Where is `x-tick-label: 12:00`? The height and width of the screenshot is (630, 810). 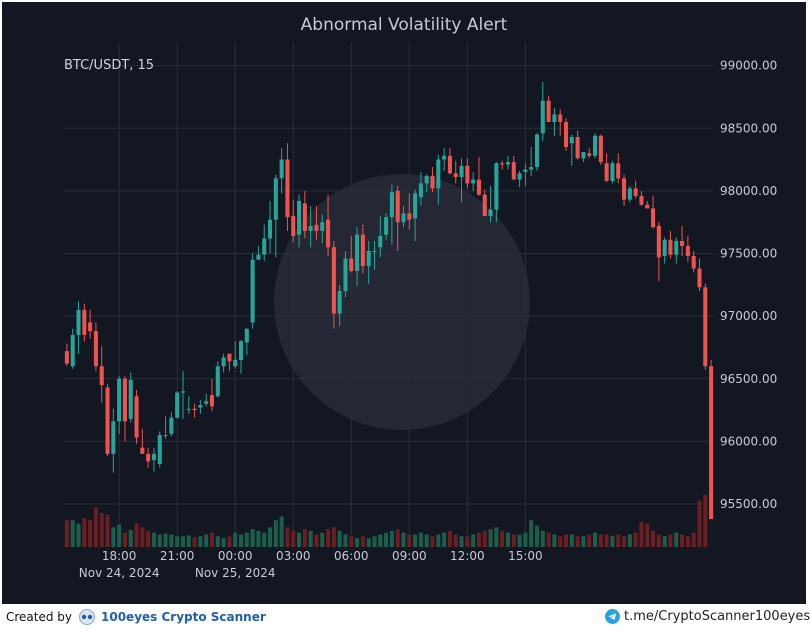
x-tick-label: 12:00 is located at coordinates (467, 556).